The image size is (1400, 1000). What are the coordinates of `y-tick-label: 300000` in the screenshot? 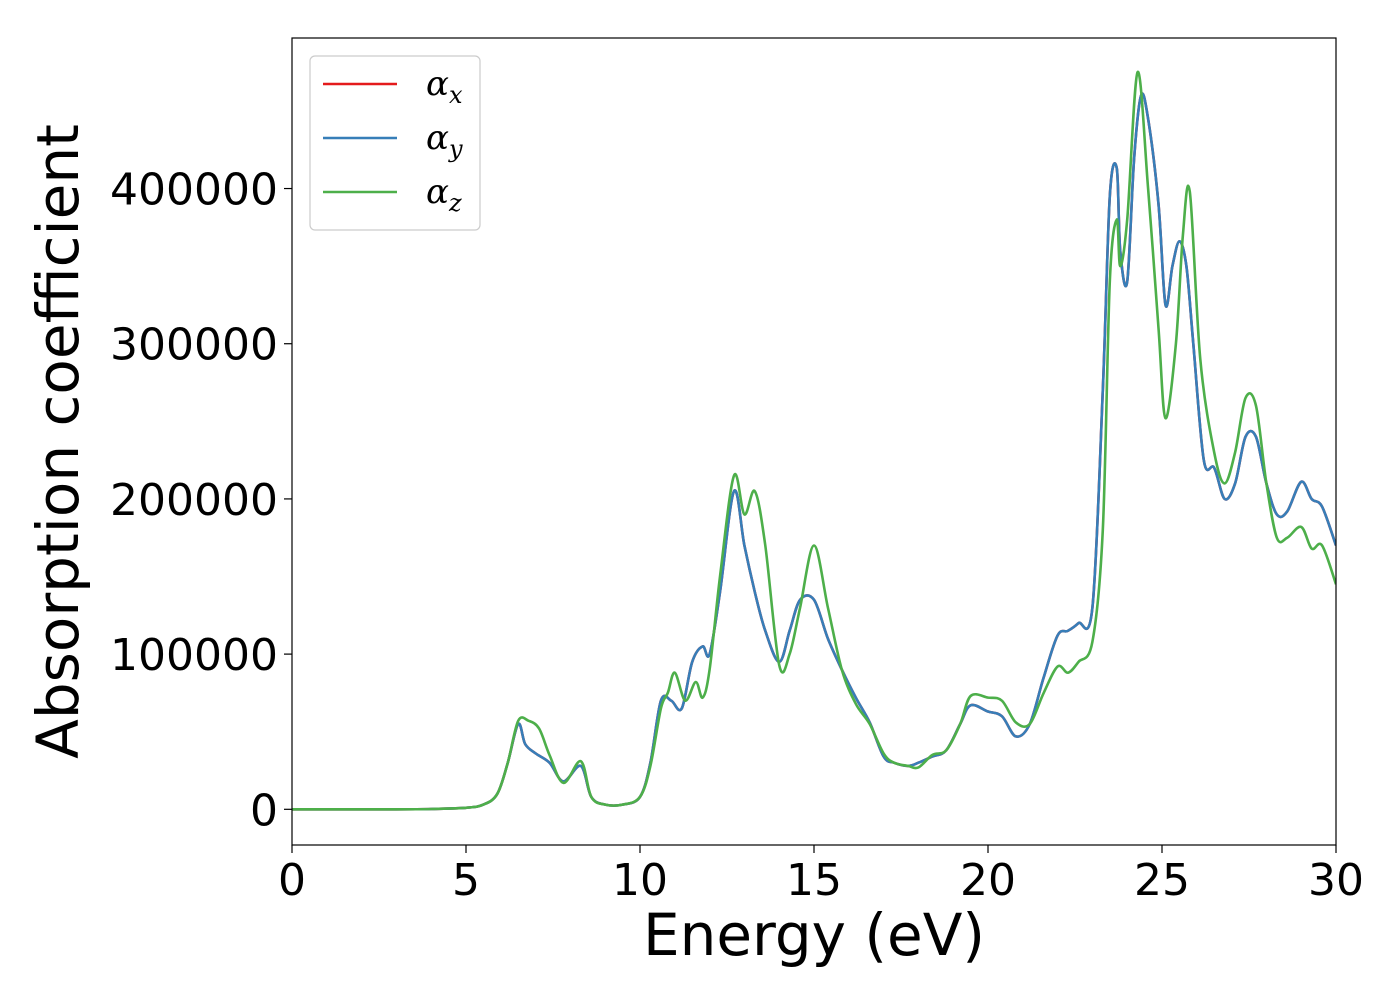 It's located at (194, 345).